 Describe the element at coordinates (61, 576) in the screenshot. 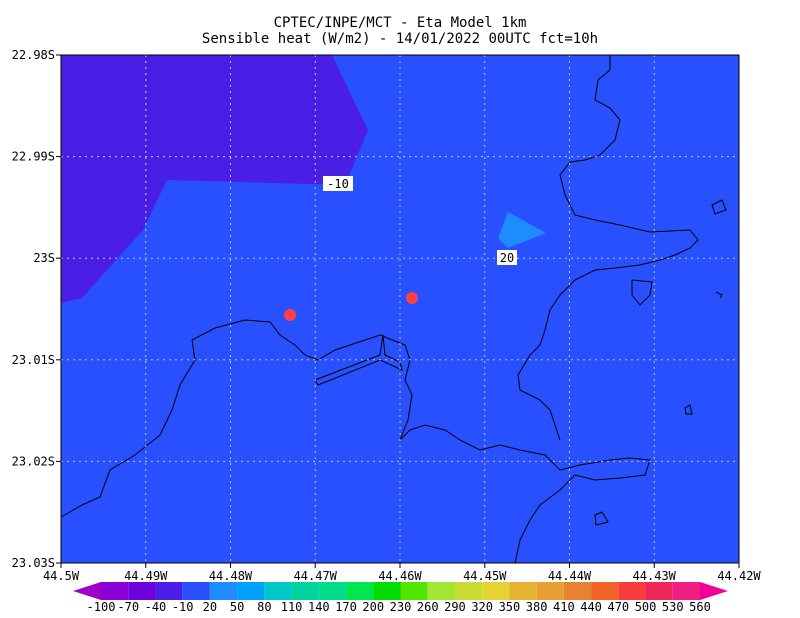

I see `lon-tick-label: 44.5W` at that location.